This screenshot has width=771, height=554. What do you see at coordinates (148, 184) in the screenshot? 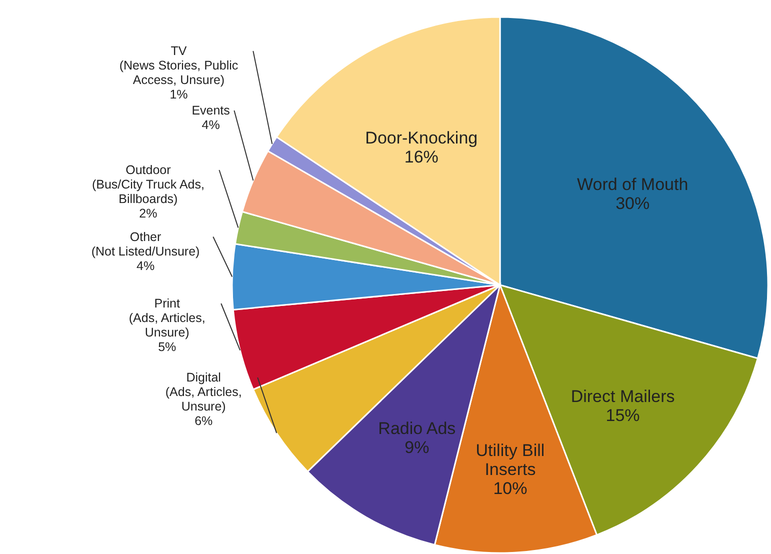
I see `slice-label: Outdoor (Bus/City Truck Ads, Billboards)` at bounding box center [148, 184].